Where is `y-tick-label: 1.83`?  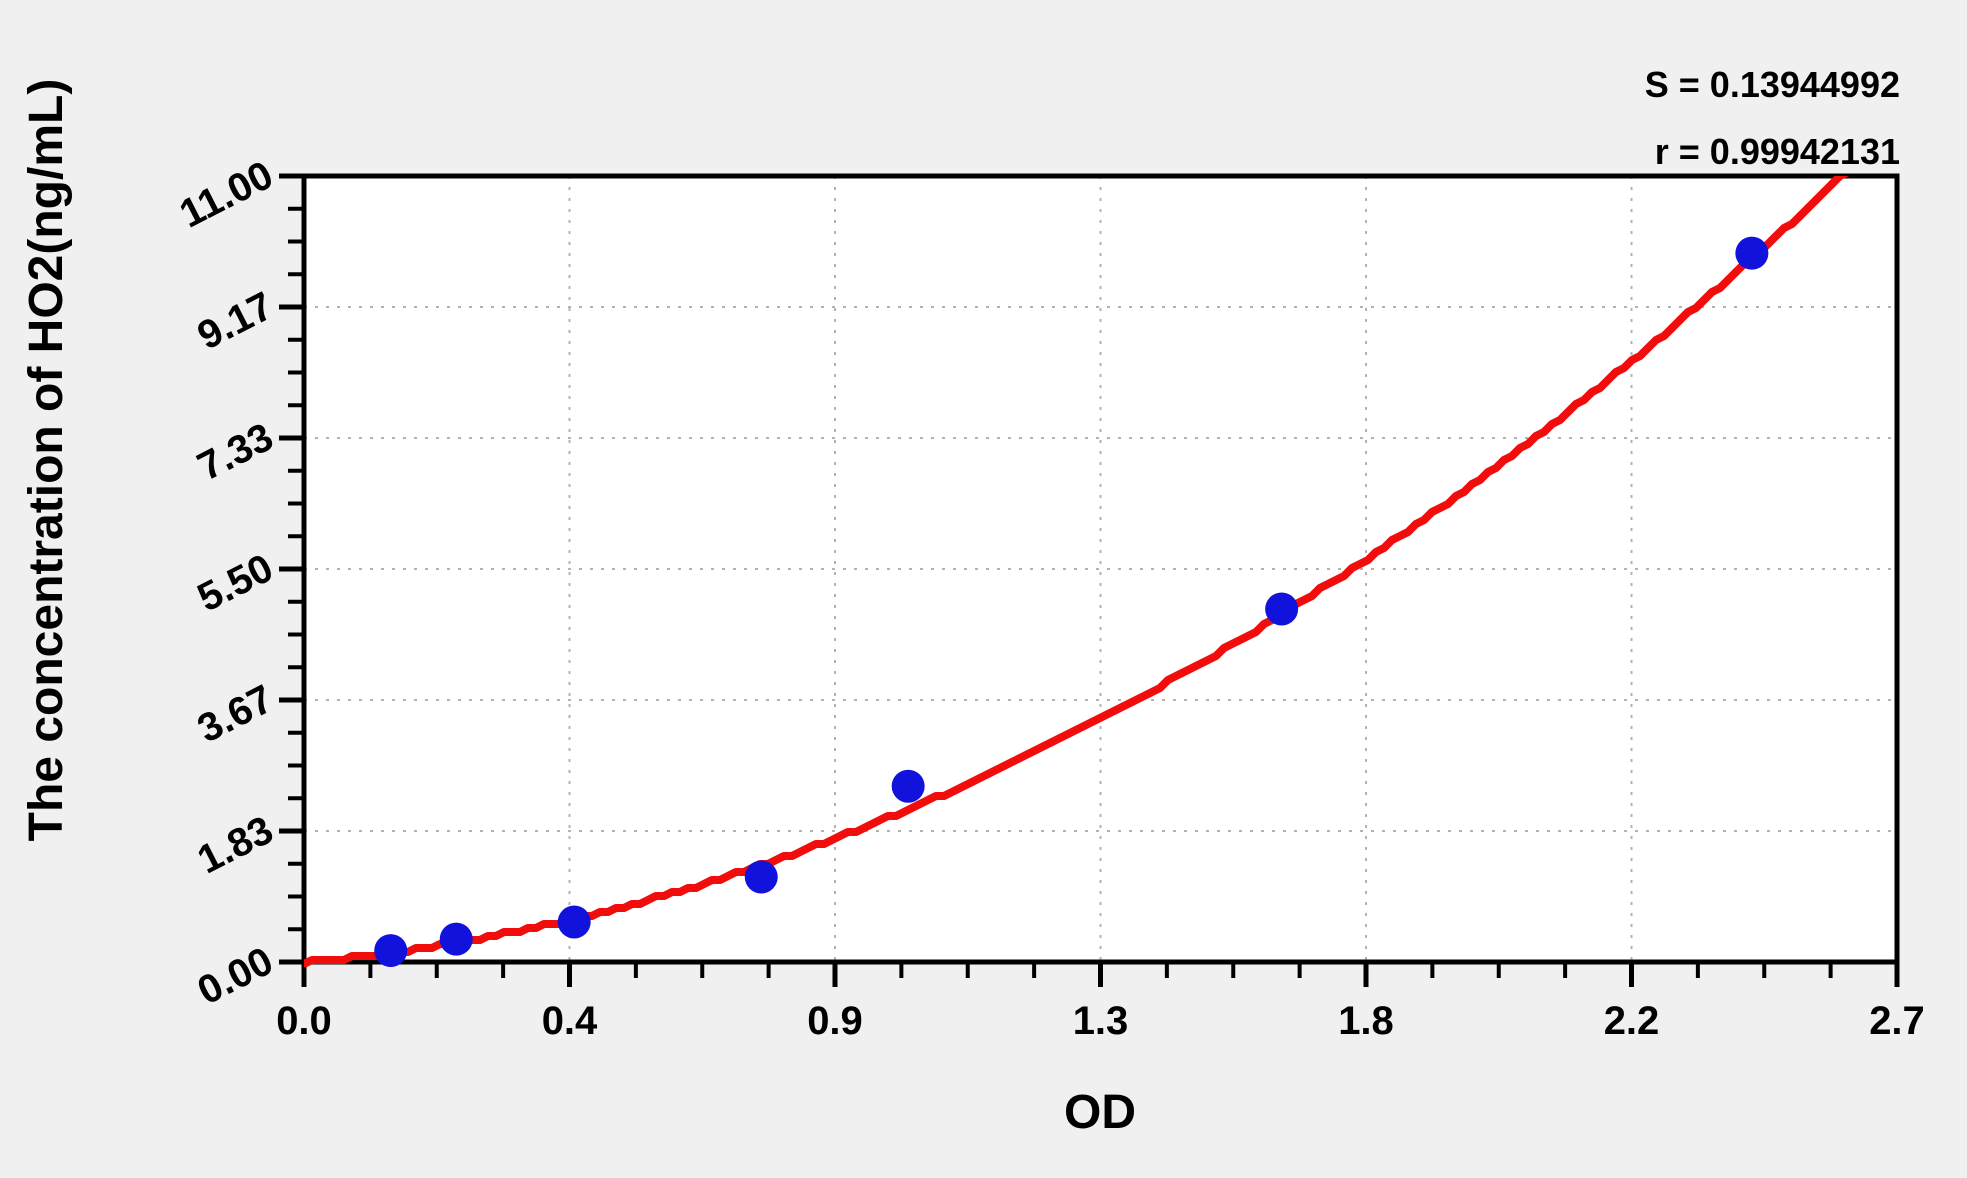 y-tick-label: 1.83 is located at coordinates (235, 845).